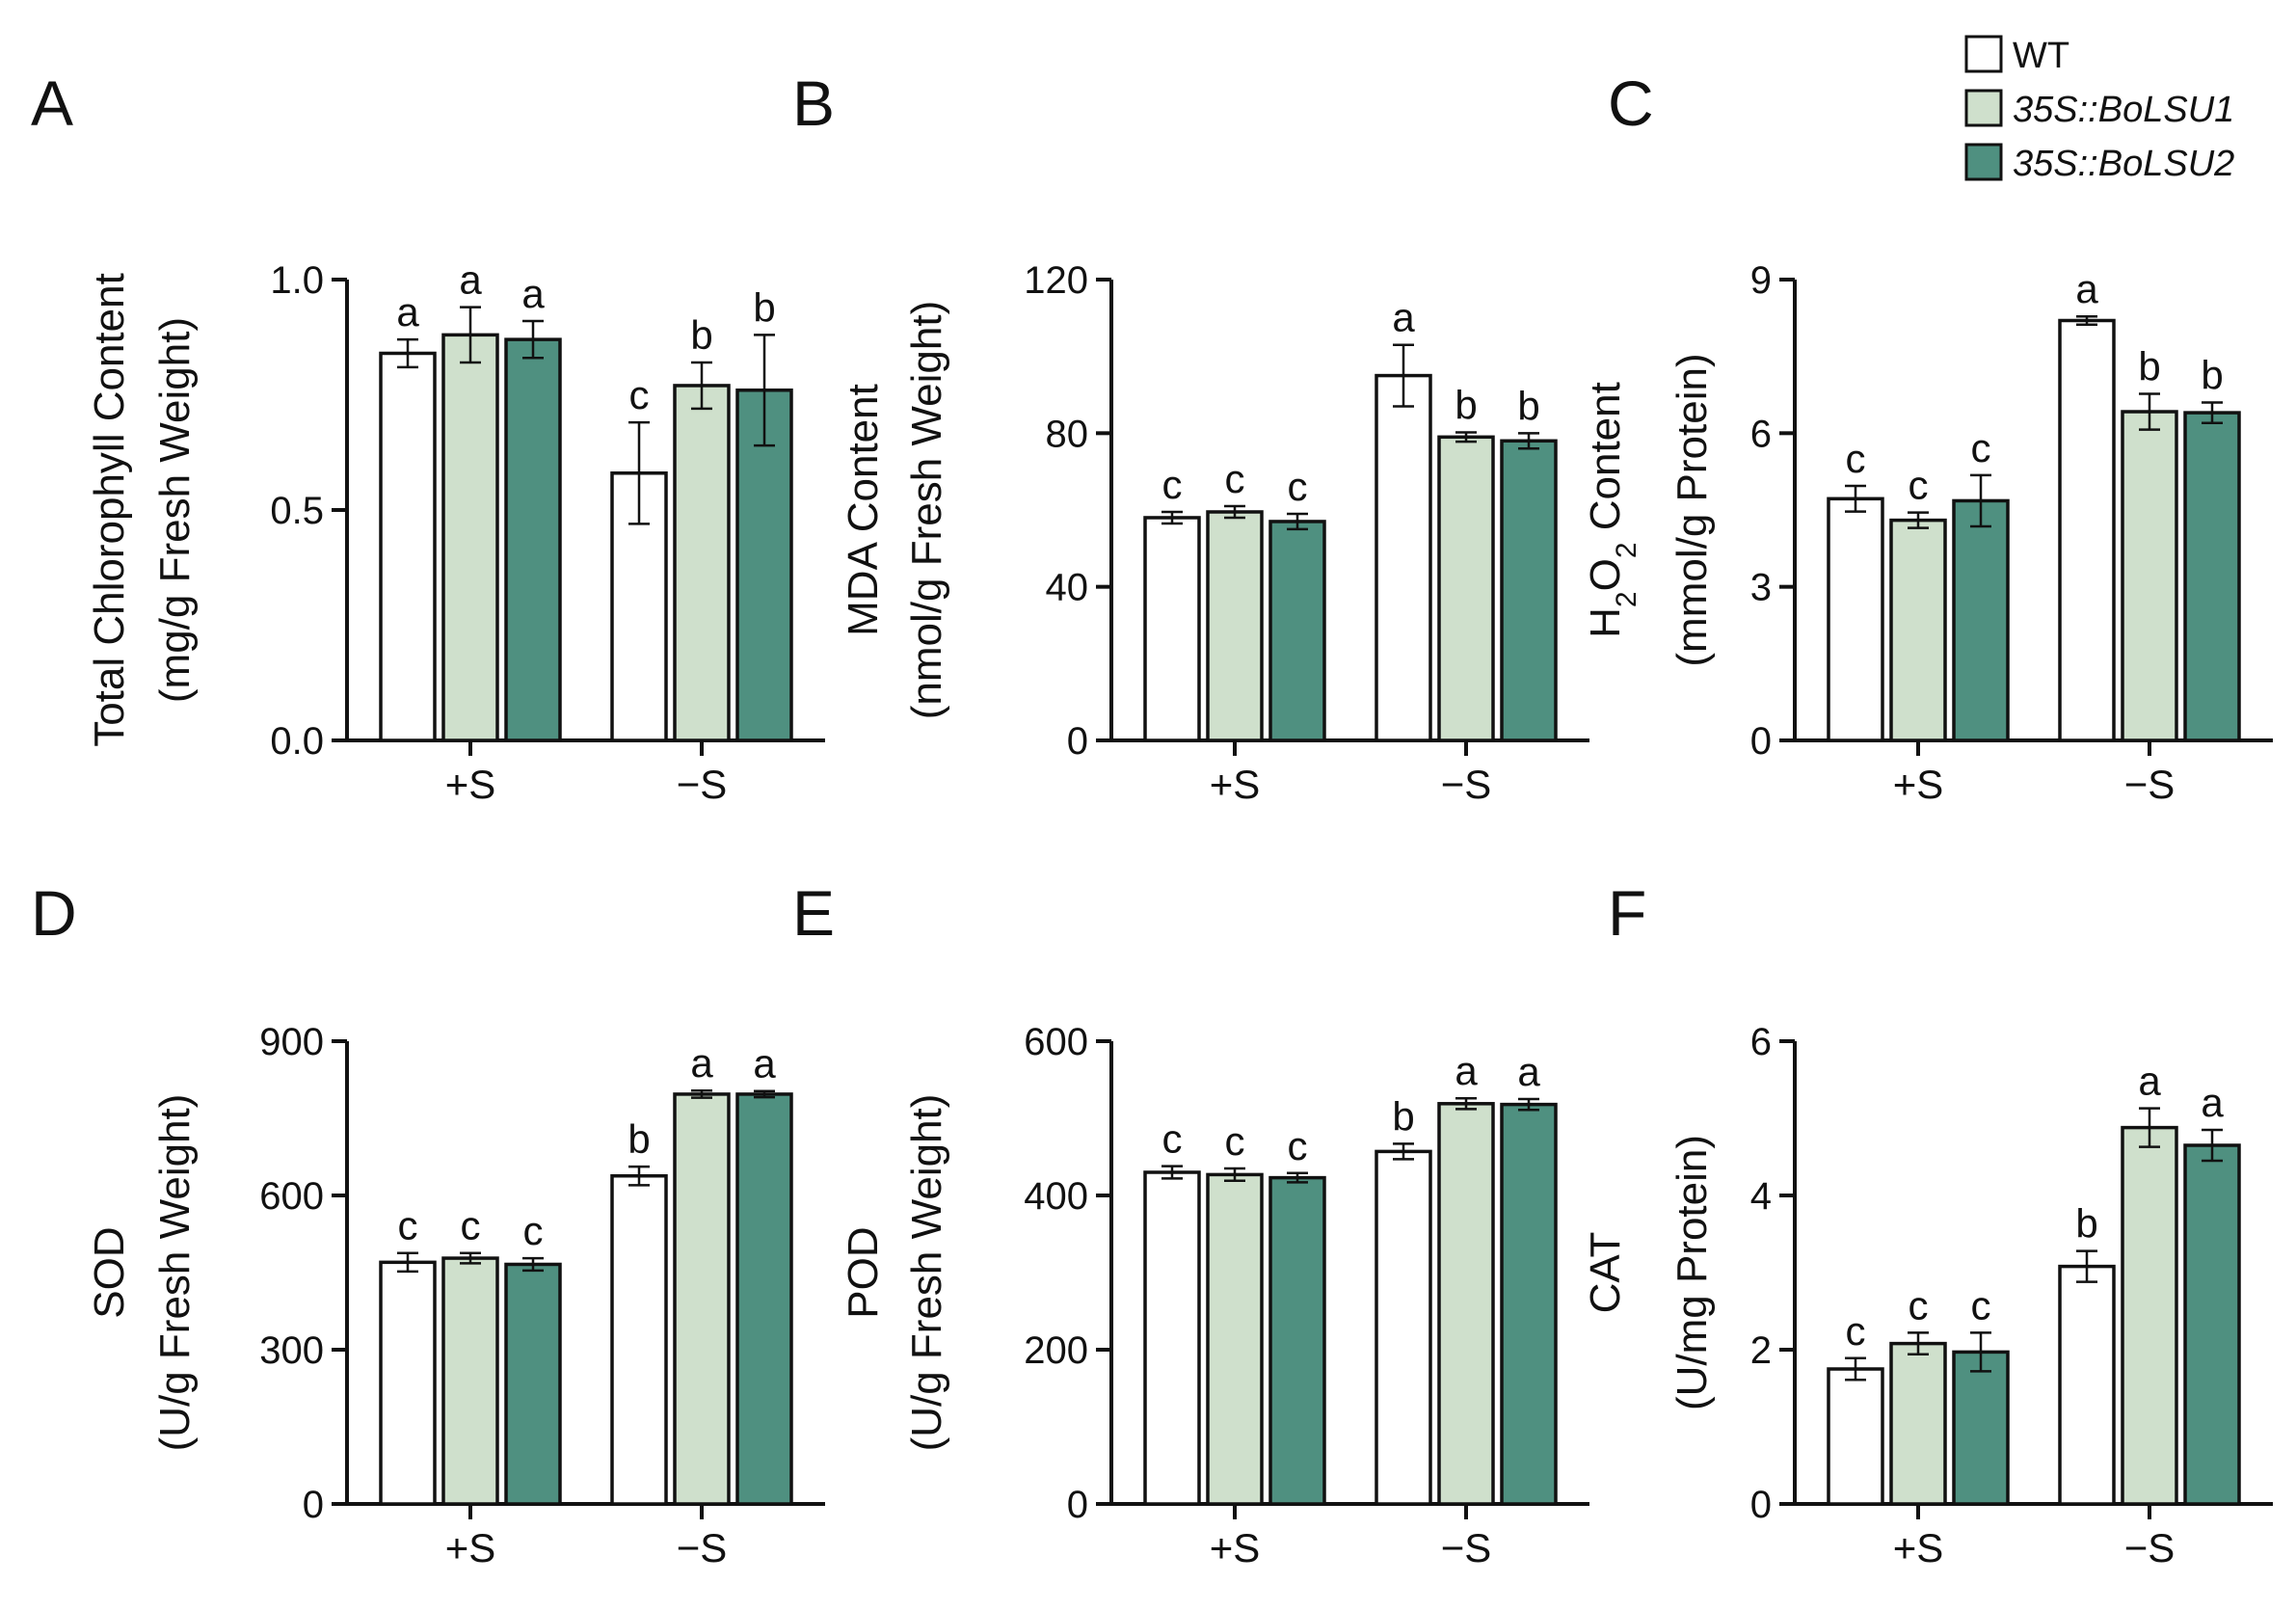 The image size is (2296, 1610). What do you see at coordinates (1761, 1351) in the screenshot?
I see `y-tick-label: 2` at bounding box center [1761, 1351].